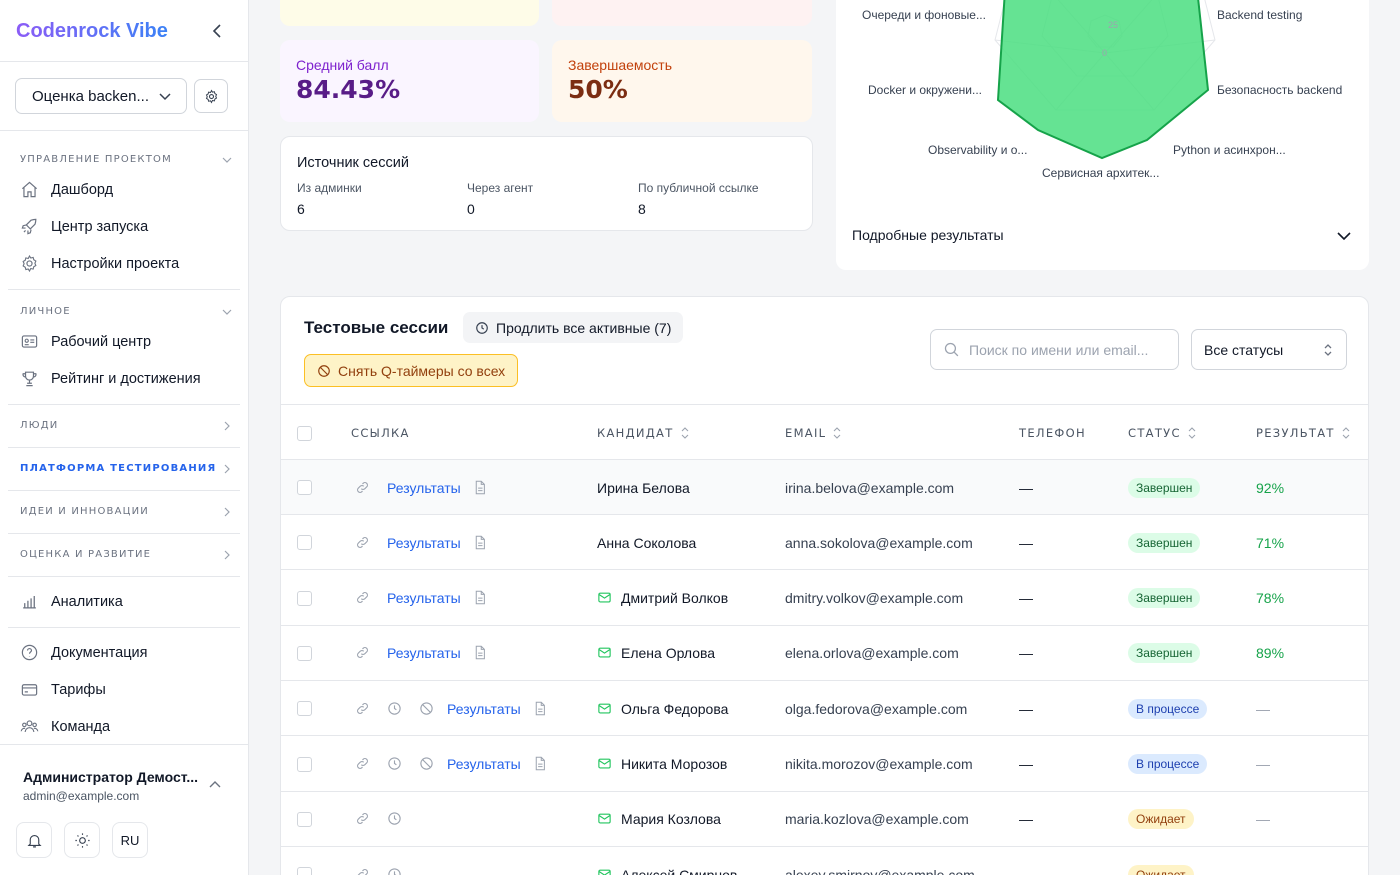 This screenshot has width=1400, height=875. I want to click on column-header-result: РЕЗУЛЬТАТ, so click(1303, 433).